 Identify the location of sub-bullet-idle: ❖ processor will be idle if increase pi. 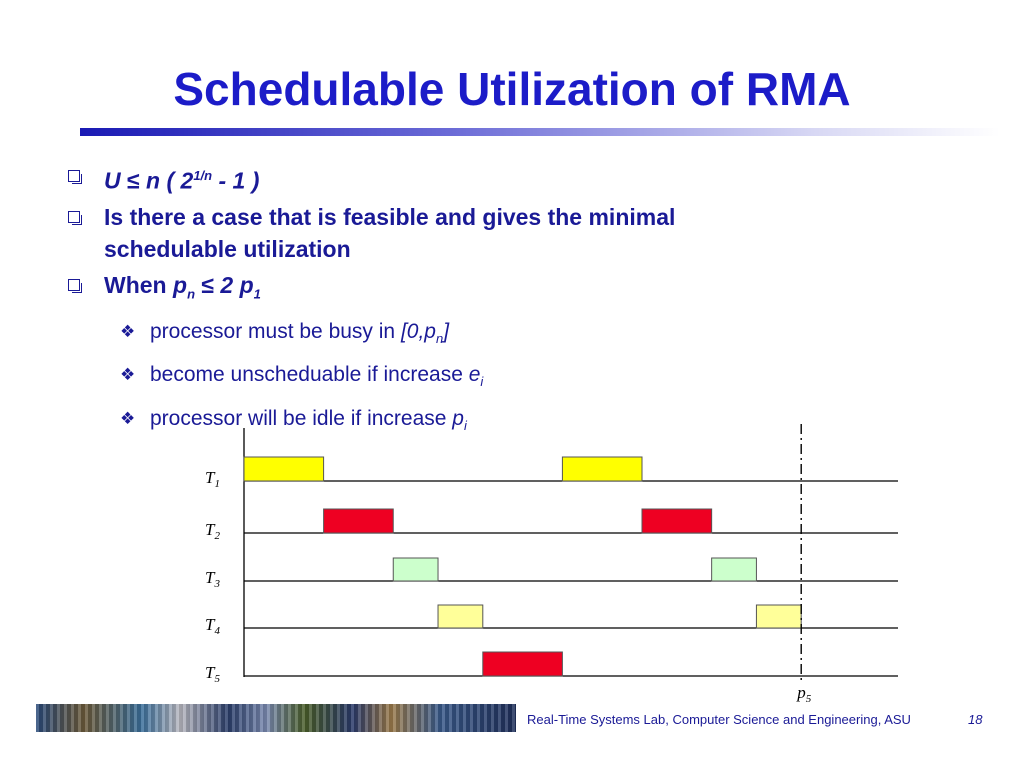
(516, 422).